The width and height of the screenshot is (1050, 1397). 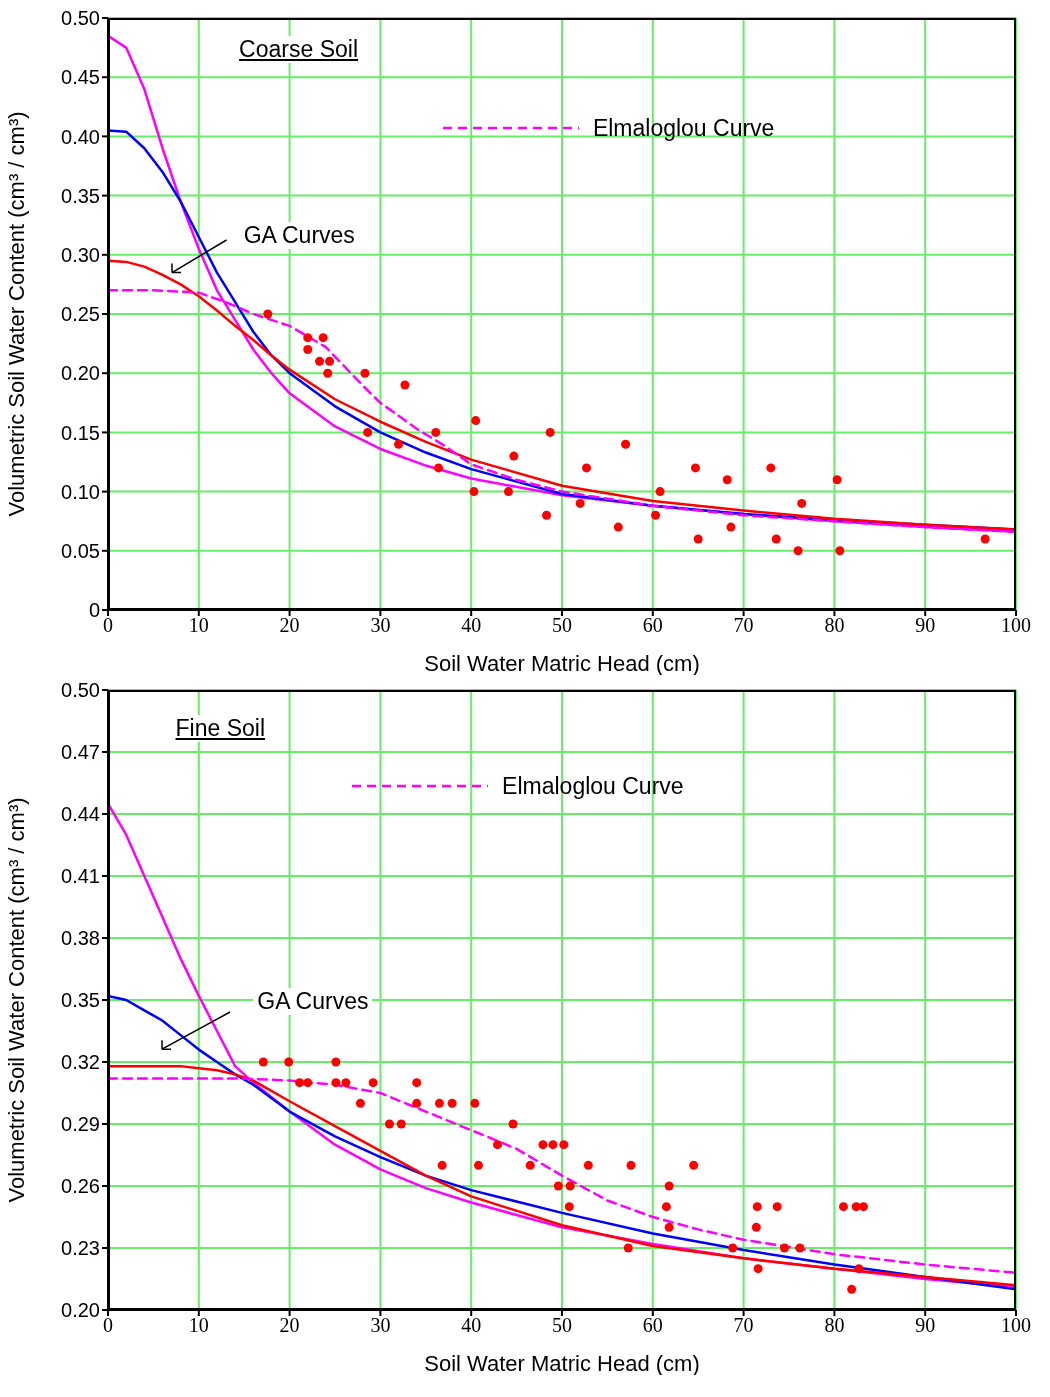 I want to click on y-tick-label: 0.35, so click(x=80, y=1000).